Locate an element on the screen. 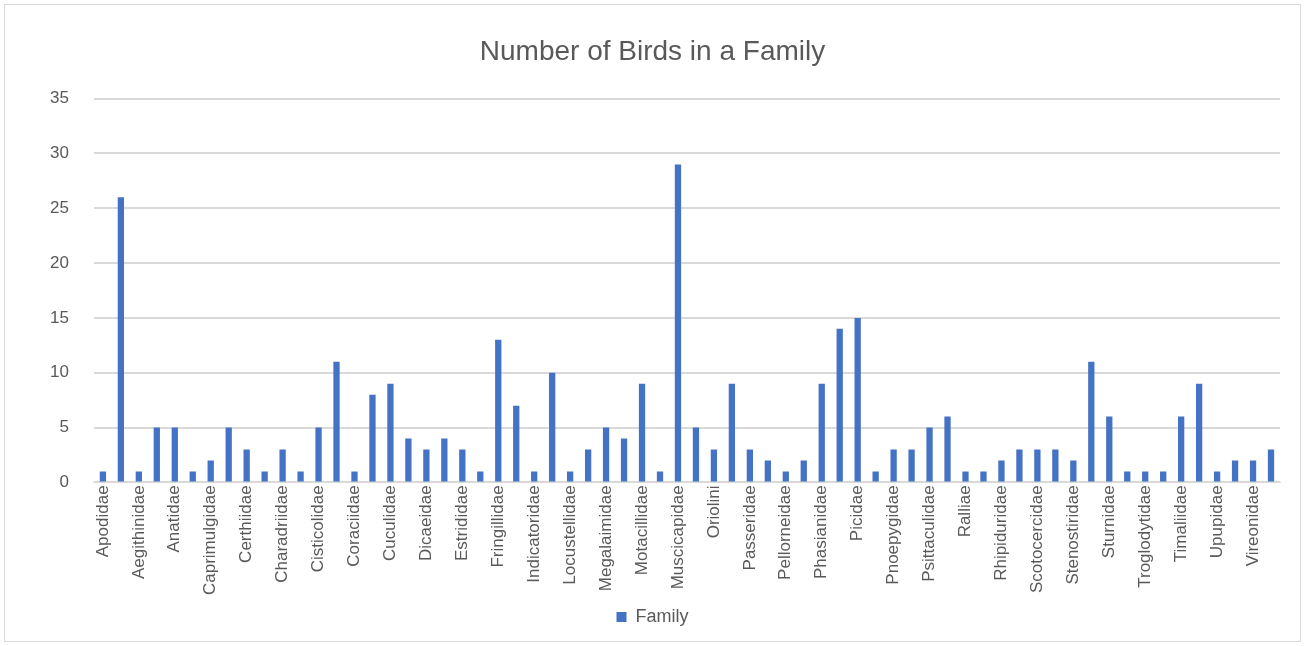 Image resolution: width=1305 pixels, height=646 pixels. y-tick-label: 15 is located at coordinates (59, 317).